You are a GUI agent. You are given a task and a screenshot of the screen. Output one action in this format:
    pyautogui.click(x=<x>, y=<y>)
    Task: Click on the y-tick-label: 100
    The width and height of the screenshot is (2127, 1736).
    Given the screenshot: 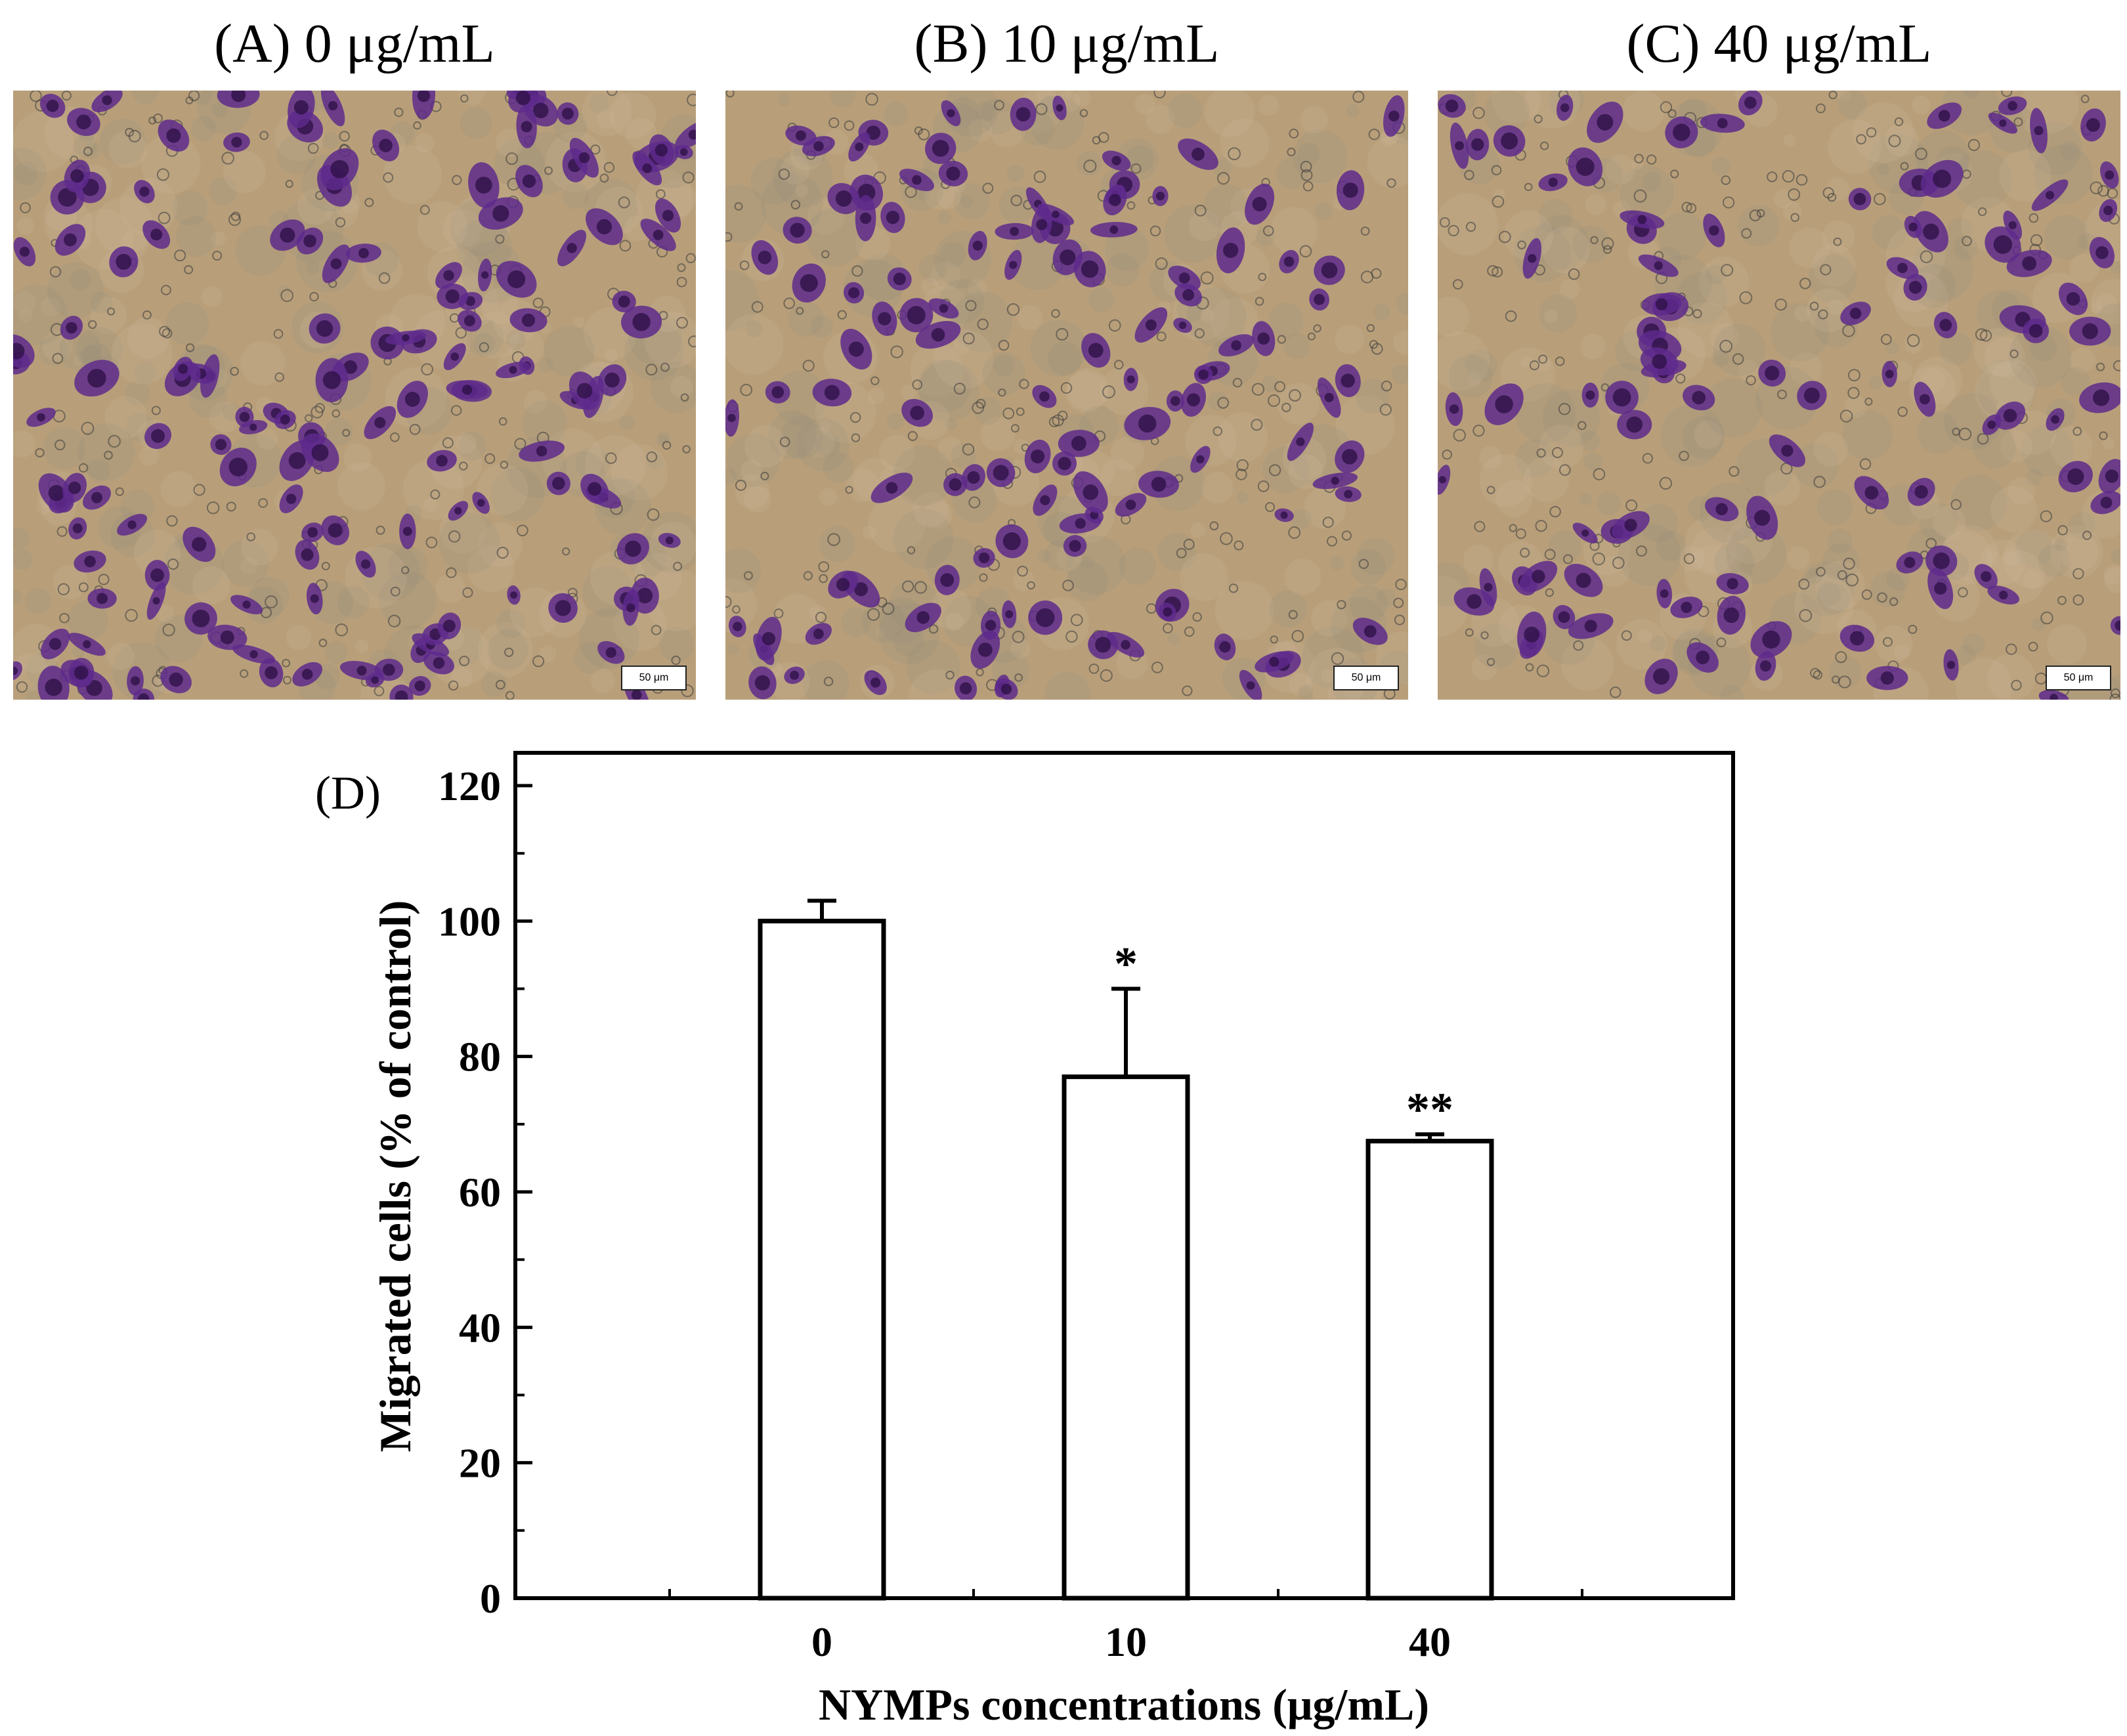 What is the action you would take?
    pyautogui.click(x=469, y=921)
    